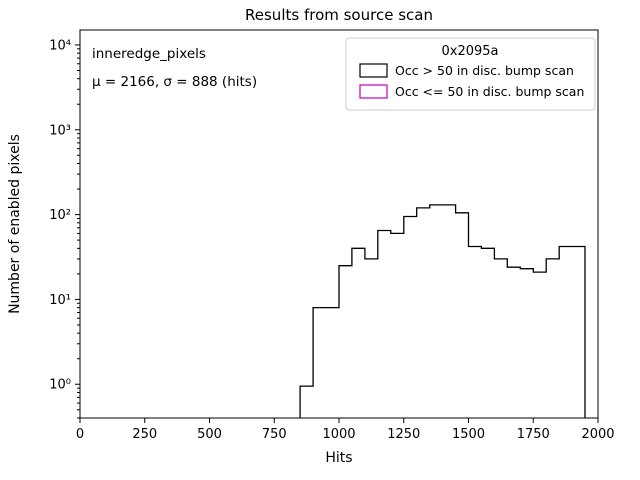  What do you see at coordinates (15, 224) in the screenshot?
I see `y-axis-label: Number of enabled pixels` at bounding box center [15, 224].